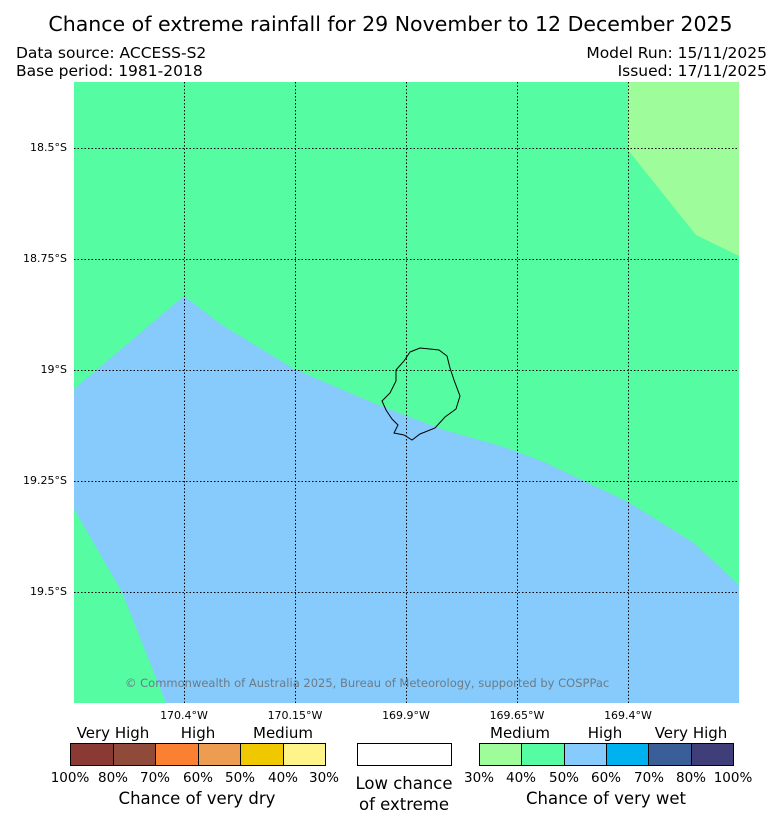 This screenshot has height=827, width=781. What do you see at coordinates (155, 778) in the screenshot?
I see `dry-tick-label: 70%` at bounding box center [155, 778].